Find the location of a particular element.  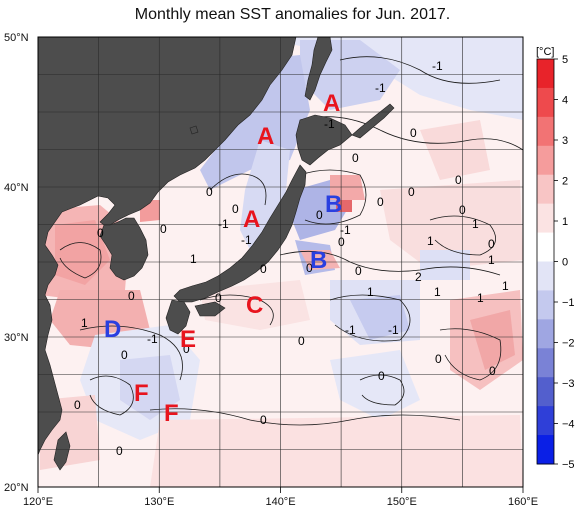

lat-label-50n: 50°N is located at coordinates (16, 38).